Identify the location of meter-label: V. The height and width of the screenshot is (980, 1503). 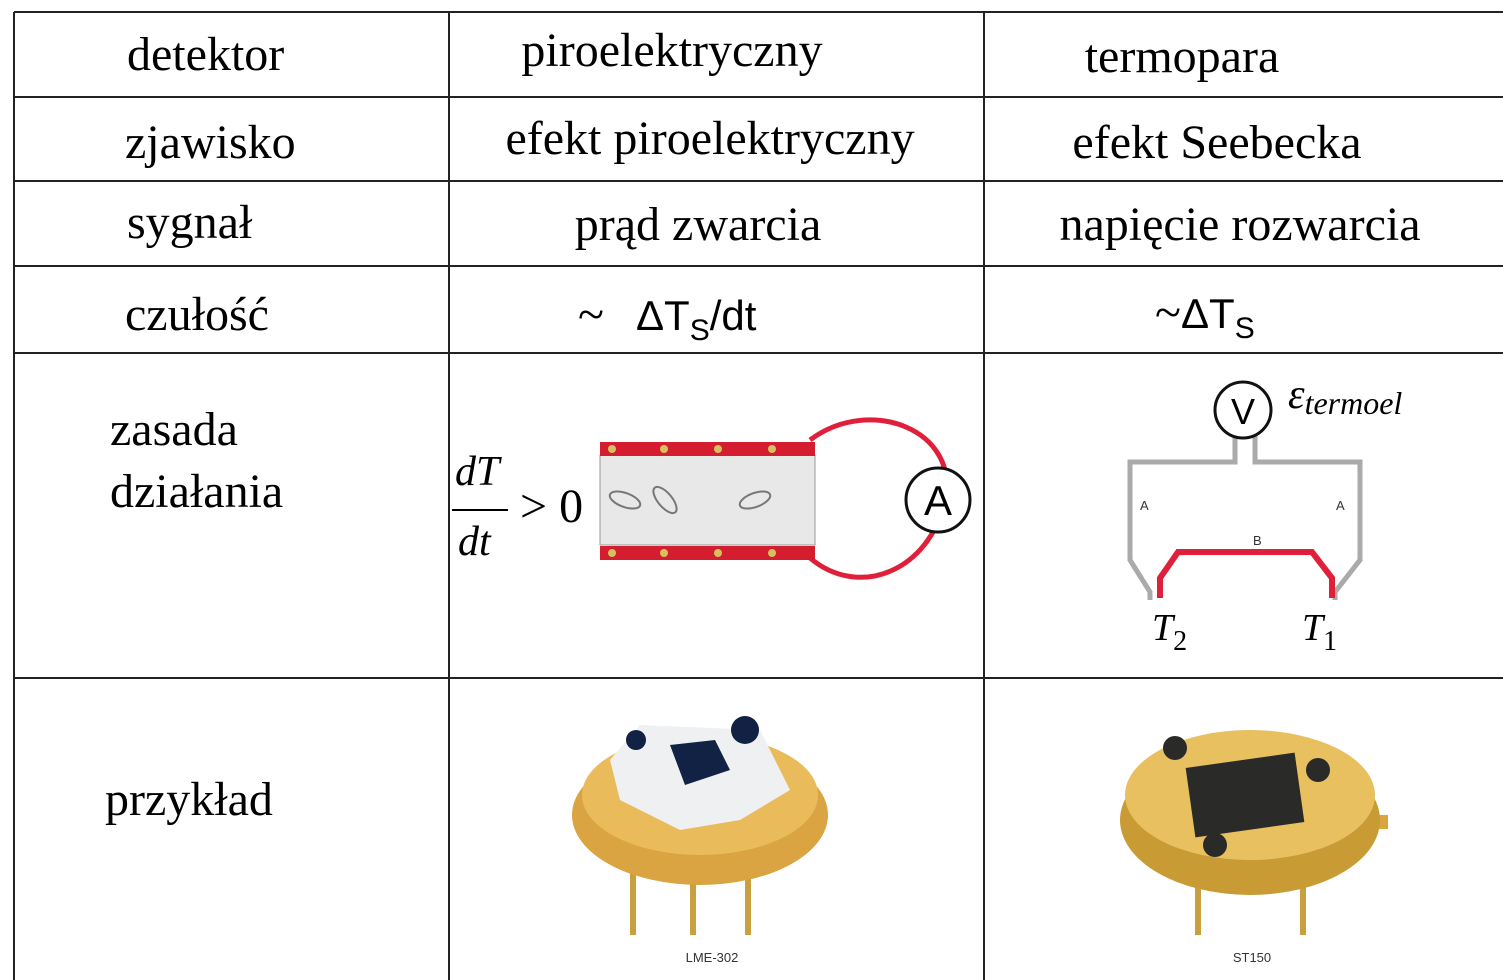
(1243, 411).